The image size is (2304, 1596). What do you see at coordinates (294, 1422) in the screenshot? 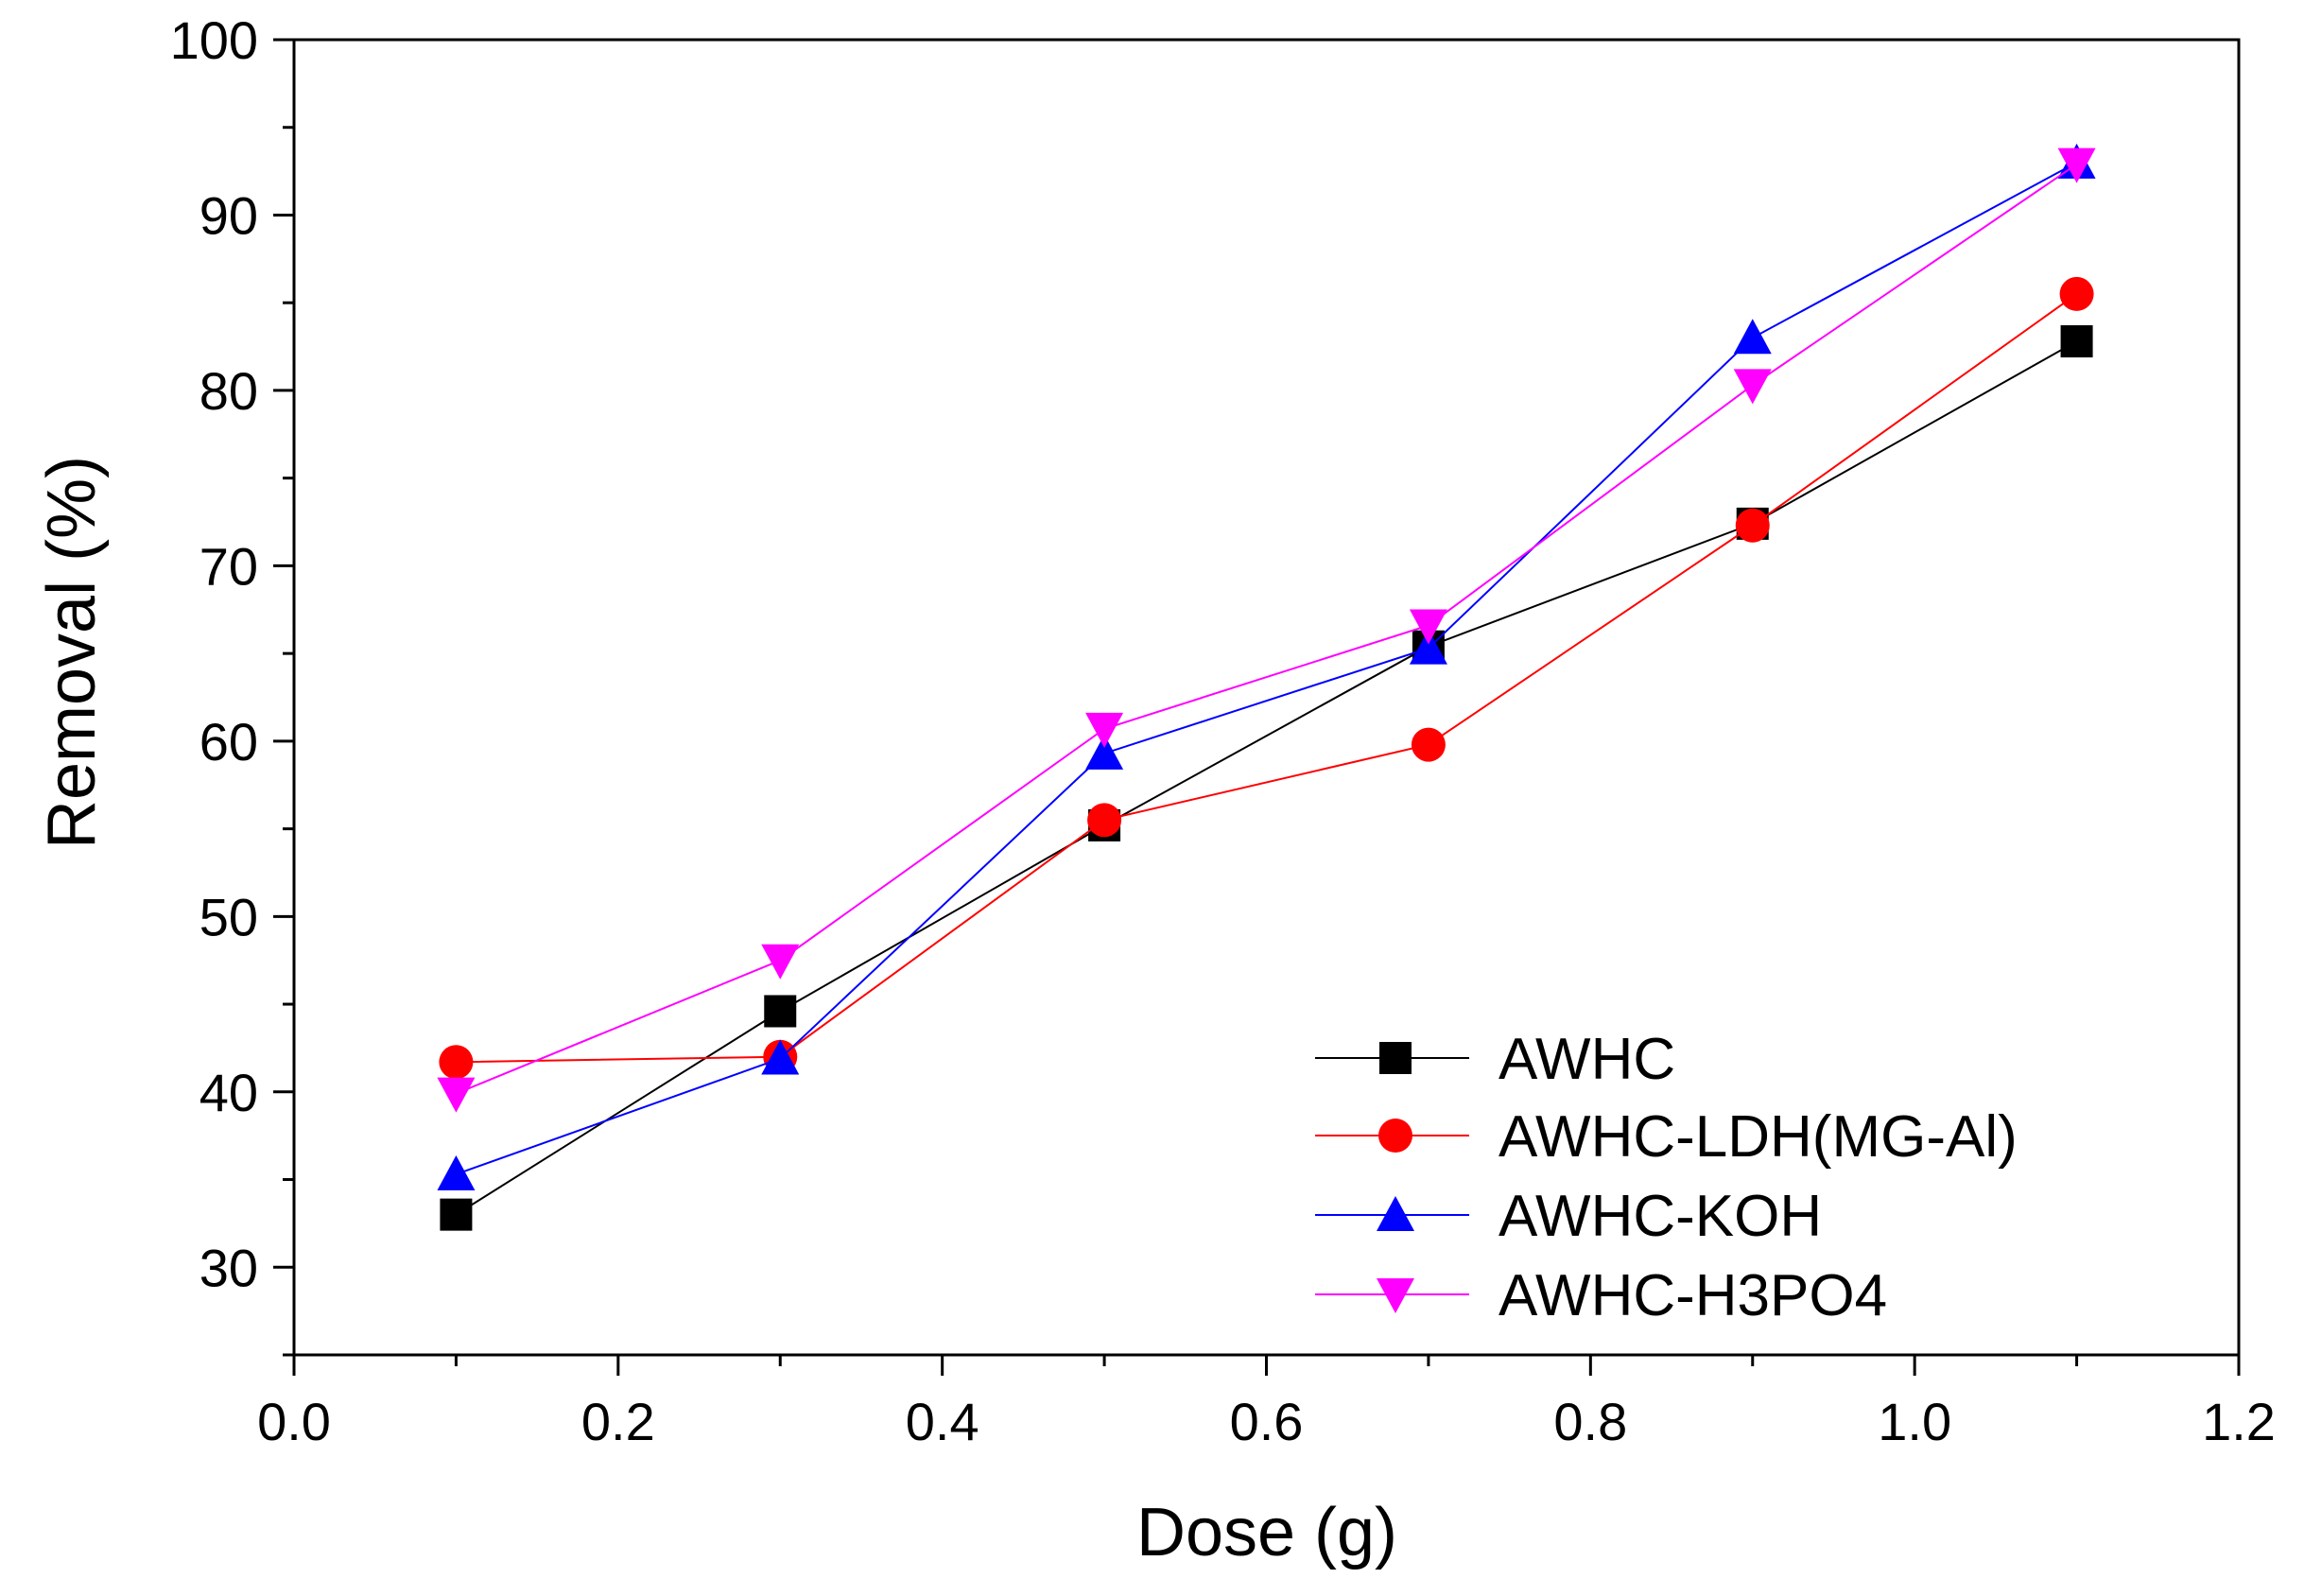
I see `x-tick-label: 0.0` at bounding box center [294, 1422].